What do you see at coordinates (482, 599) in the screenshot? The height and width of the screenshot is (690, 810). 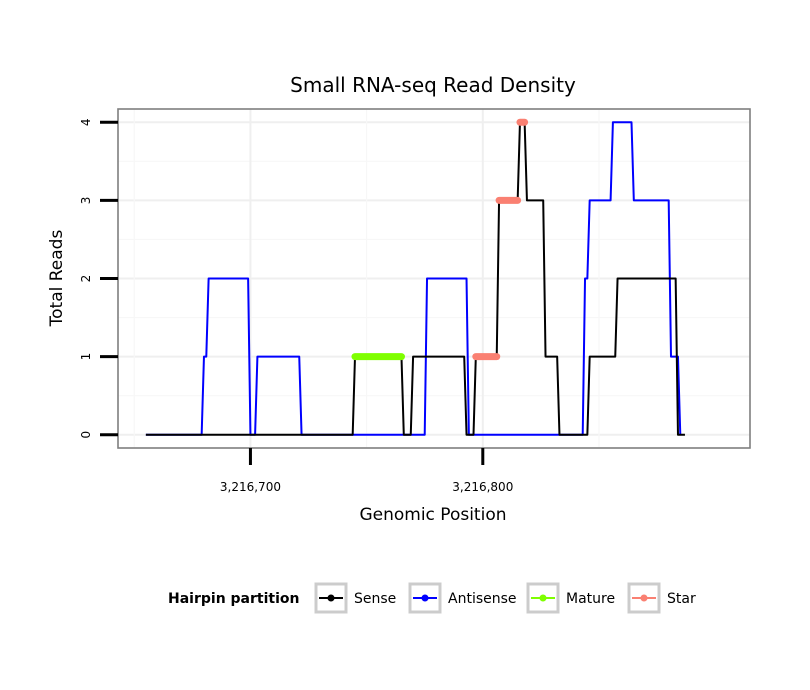 I see `legend-label-antisense: Antisense` at bounding box center [482, 599].